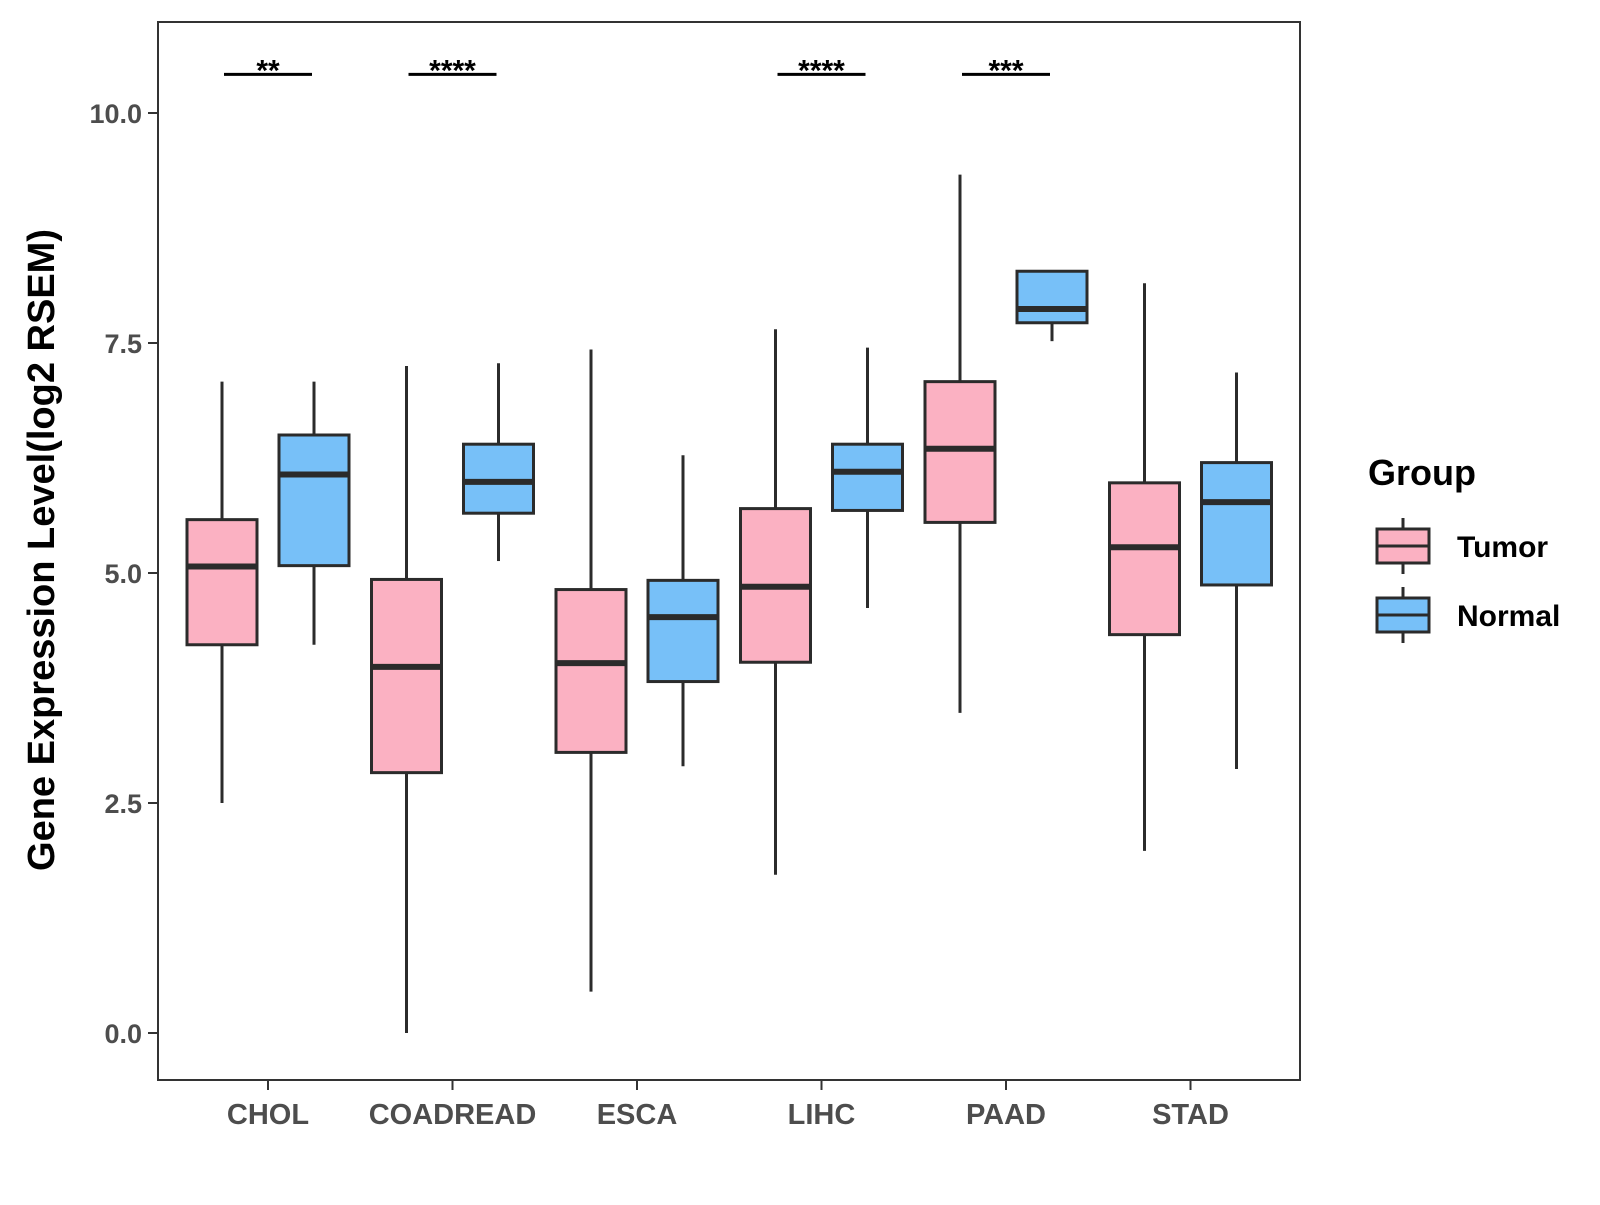 The image size is (1600, 1205). I want to click on box-tumor-coadread, so click(406, 699).